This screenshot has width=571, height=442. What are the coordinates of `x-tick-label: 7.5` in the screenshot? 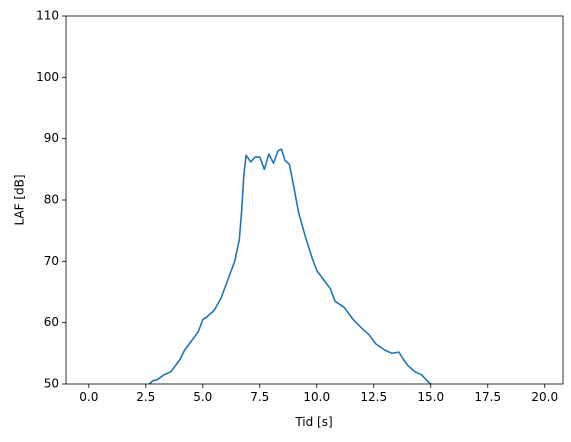 It's located at (259, 397).